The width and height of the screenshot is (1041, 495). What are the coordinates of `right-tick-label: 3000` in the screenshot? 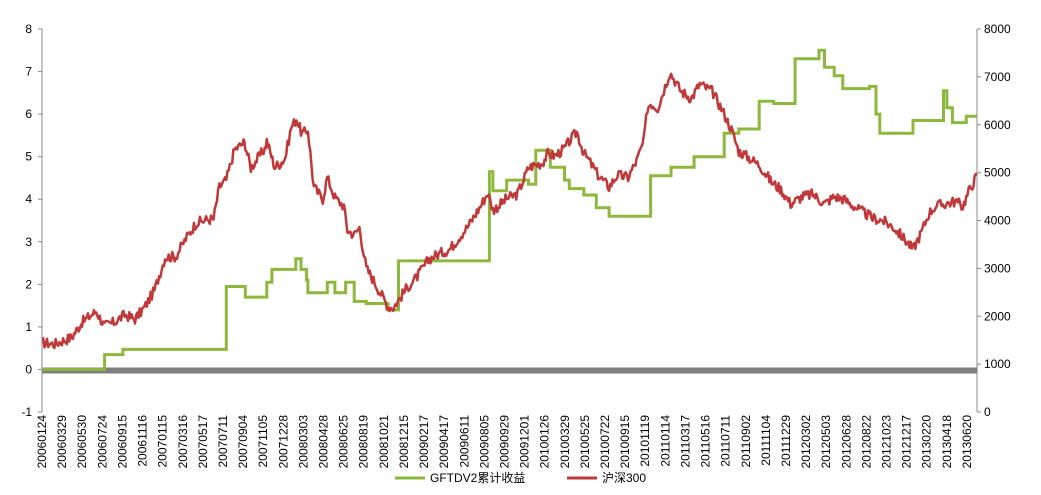 It's located at (997, 268).